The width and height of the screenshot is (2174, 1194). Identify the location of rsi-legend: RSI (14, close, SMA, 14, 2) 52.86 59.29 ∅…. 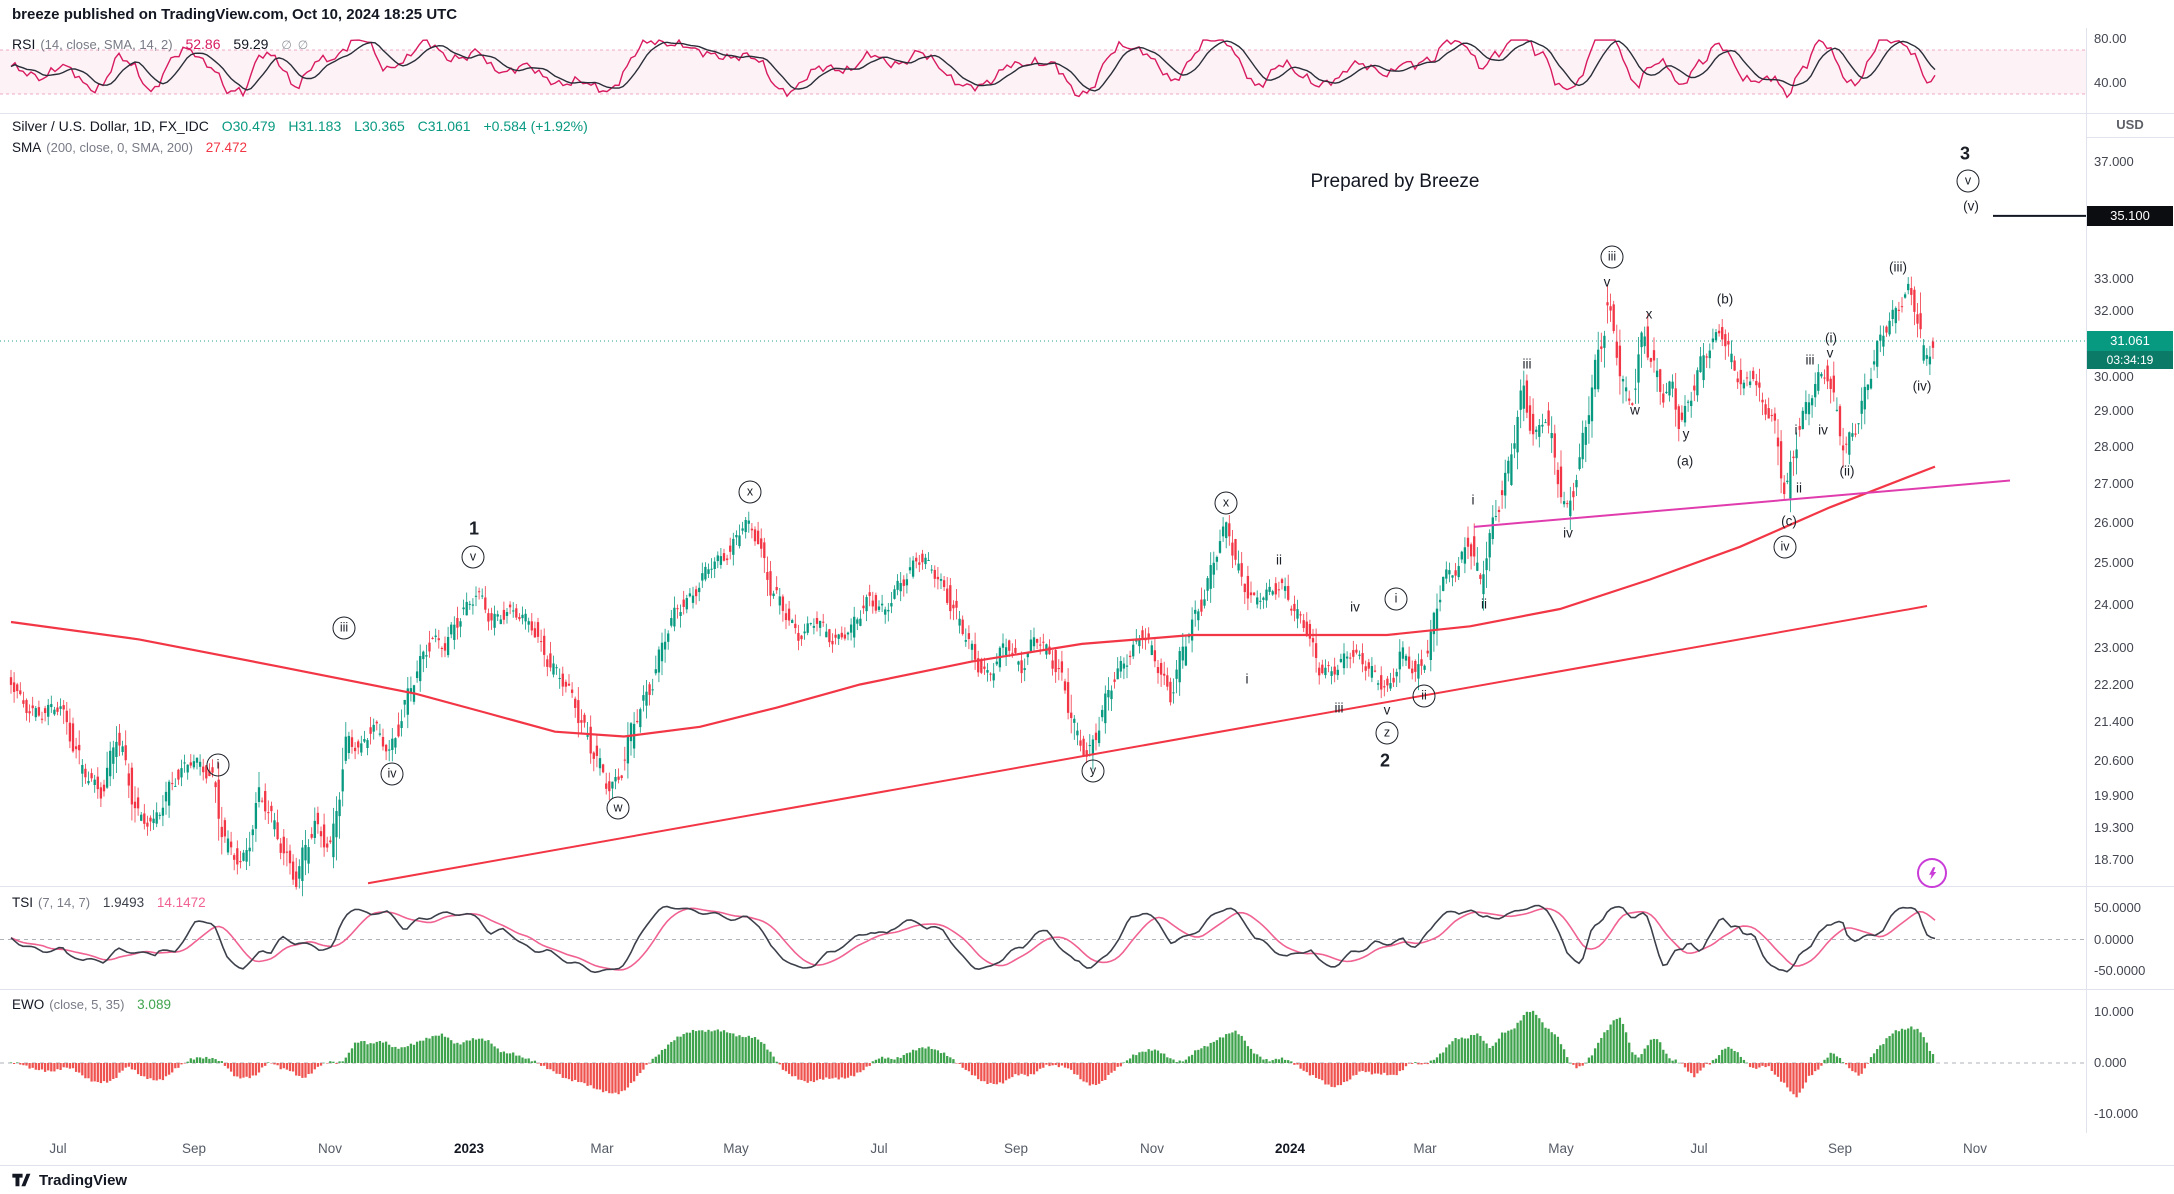
(163, 44).